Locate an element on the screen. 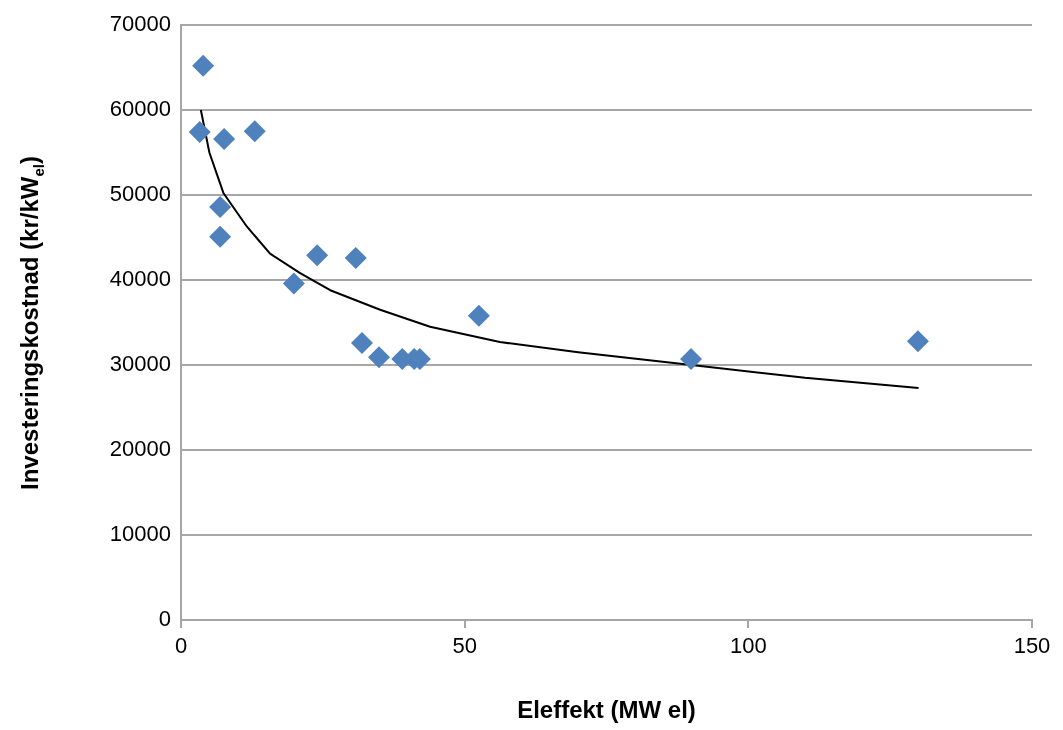 Image resolution: width=1063 pixels, height=730 pixels. y-tick-label: 30000 is located at coordinates (140, 364).